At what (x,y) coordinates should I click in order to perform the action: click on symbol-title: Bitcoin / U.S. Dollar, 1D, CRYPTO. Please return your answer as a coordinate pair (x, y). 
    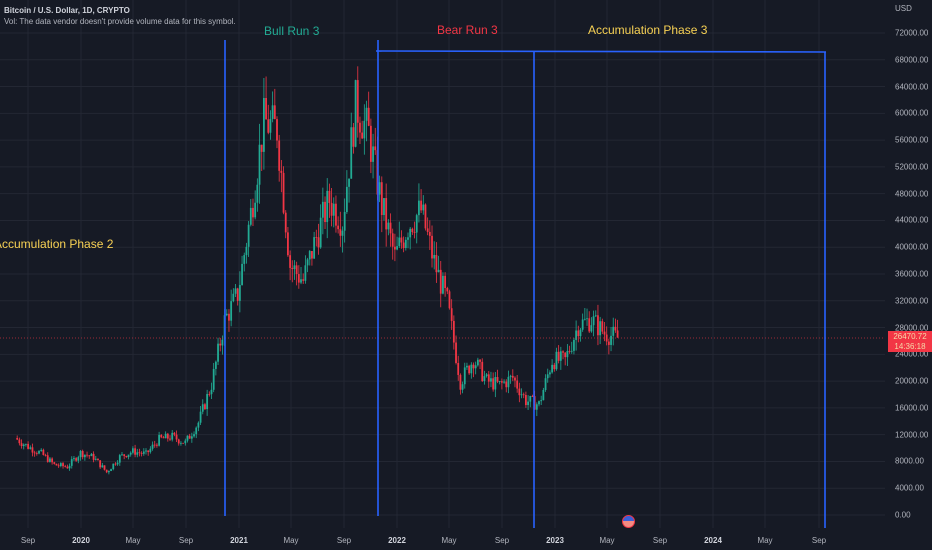
    Looking at the image, I should click on (67, 10).